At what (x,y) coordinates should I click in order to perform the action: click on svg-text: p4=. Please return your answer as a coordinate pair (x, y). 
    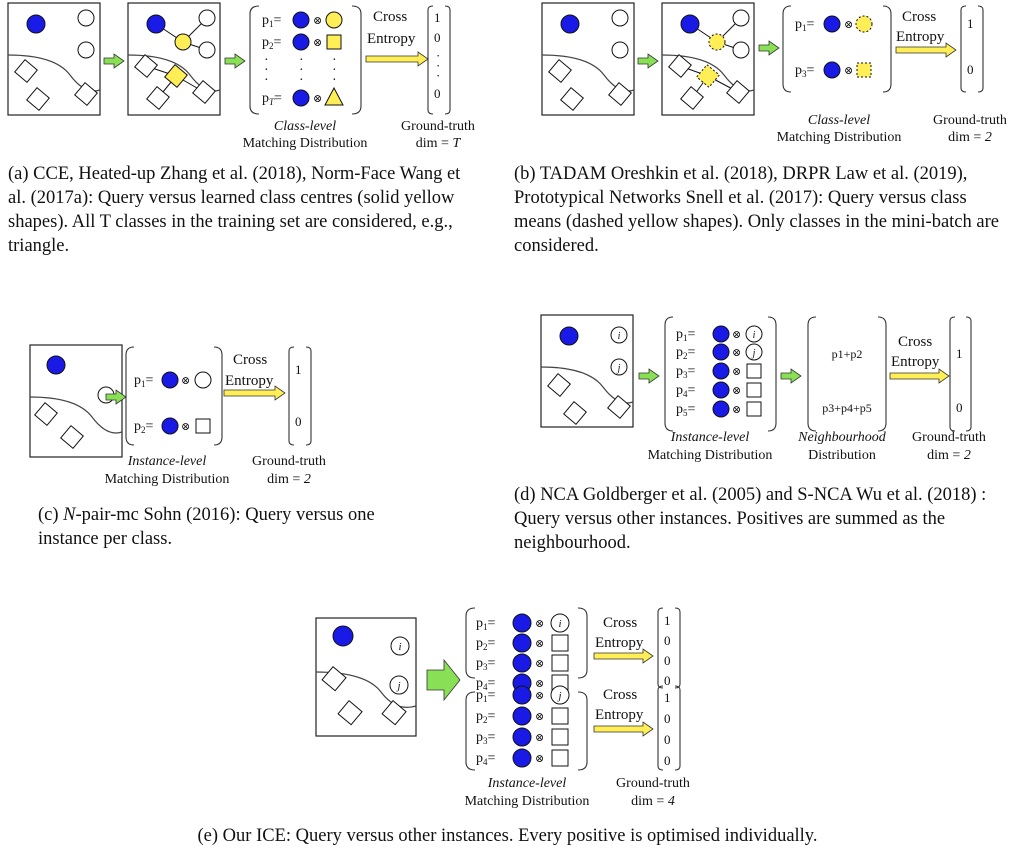
    Looking at the image, I should click on (686, 391).